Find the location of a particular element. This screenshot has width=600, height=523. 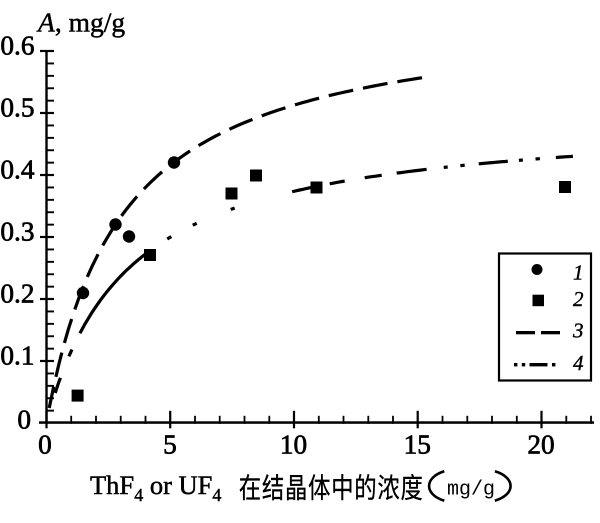

svg-text: ThF4 or UF4 is located at coordinates (155, 487).